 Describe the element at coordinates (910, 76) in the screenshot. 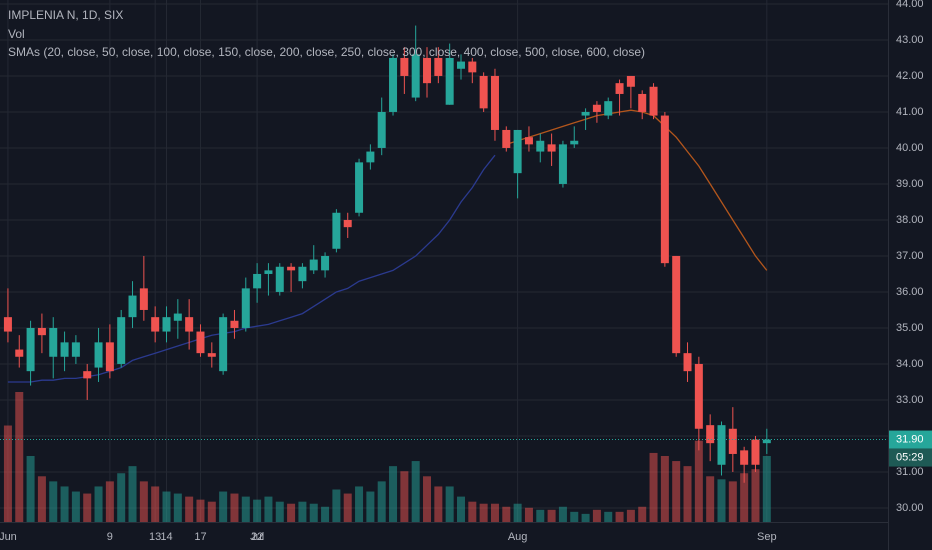

I see `y-tick-label: 42.00` at that location.